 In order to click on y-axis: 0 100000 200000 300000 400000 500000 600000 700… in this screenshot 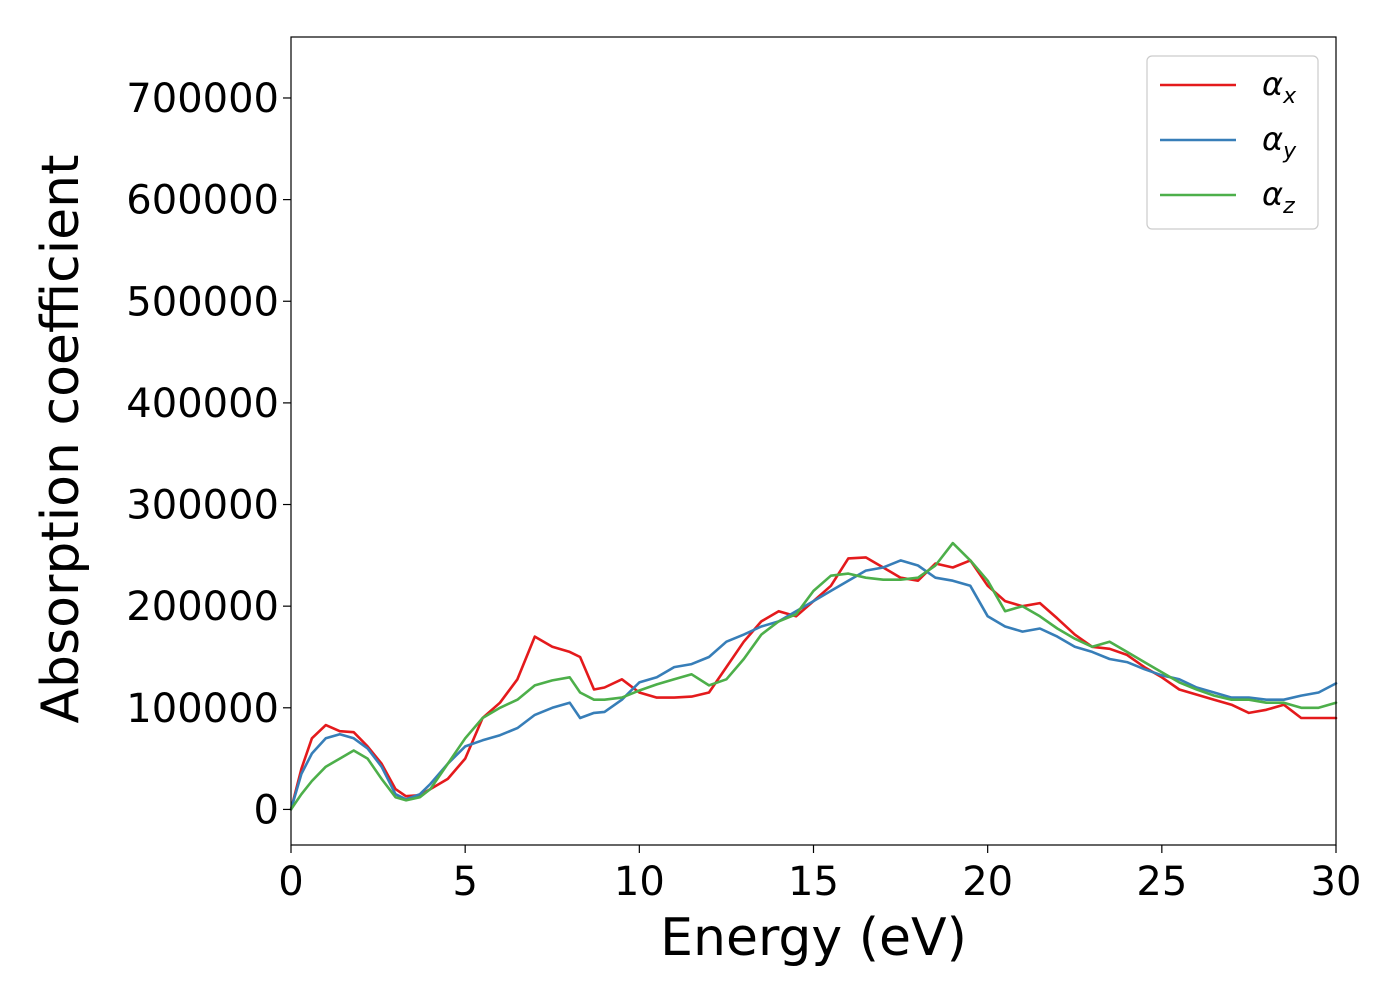, I will do `click(208, 454)`.